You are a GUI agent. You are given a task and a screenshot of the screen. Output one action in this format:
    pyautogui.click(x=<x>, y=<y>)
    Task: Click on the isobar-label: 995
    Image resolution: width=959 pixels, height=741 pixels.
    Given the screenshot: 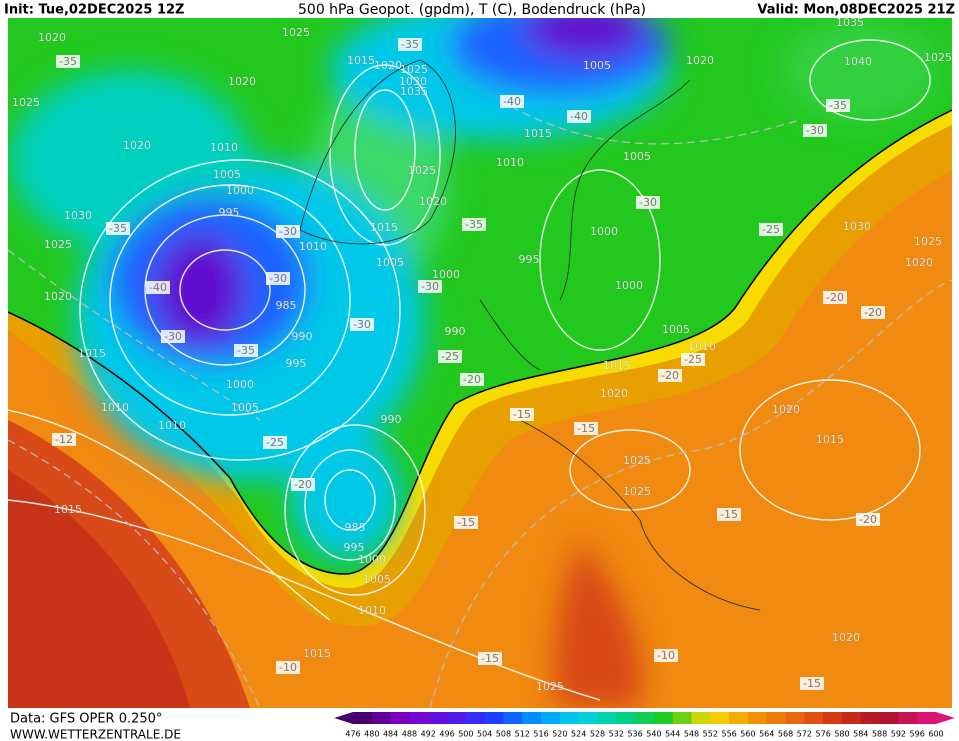 What is the action you would take?
    pyautogui.click(x=529, y=259)
    